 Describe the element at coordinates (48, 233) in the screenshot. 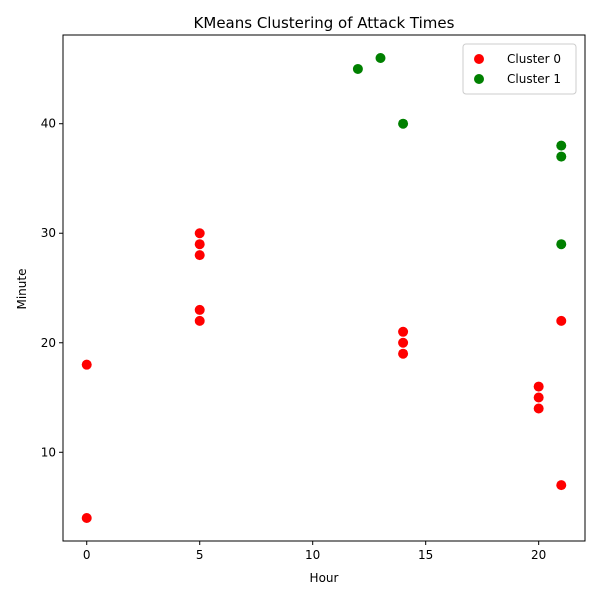

I see `y-tick-label: 30` at that location.